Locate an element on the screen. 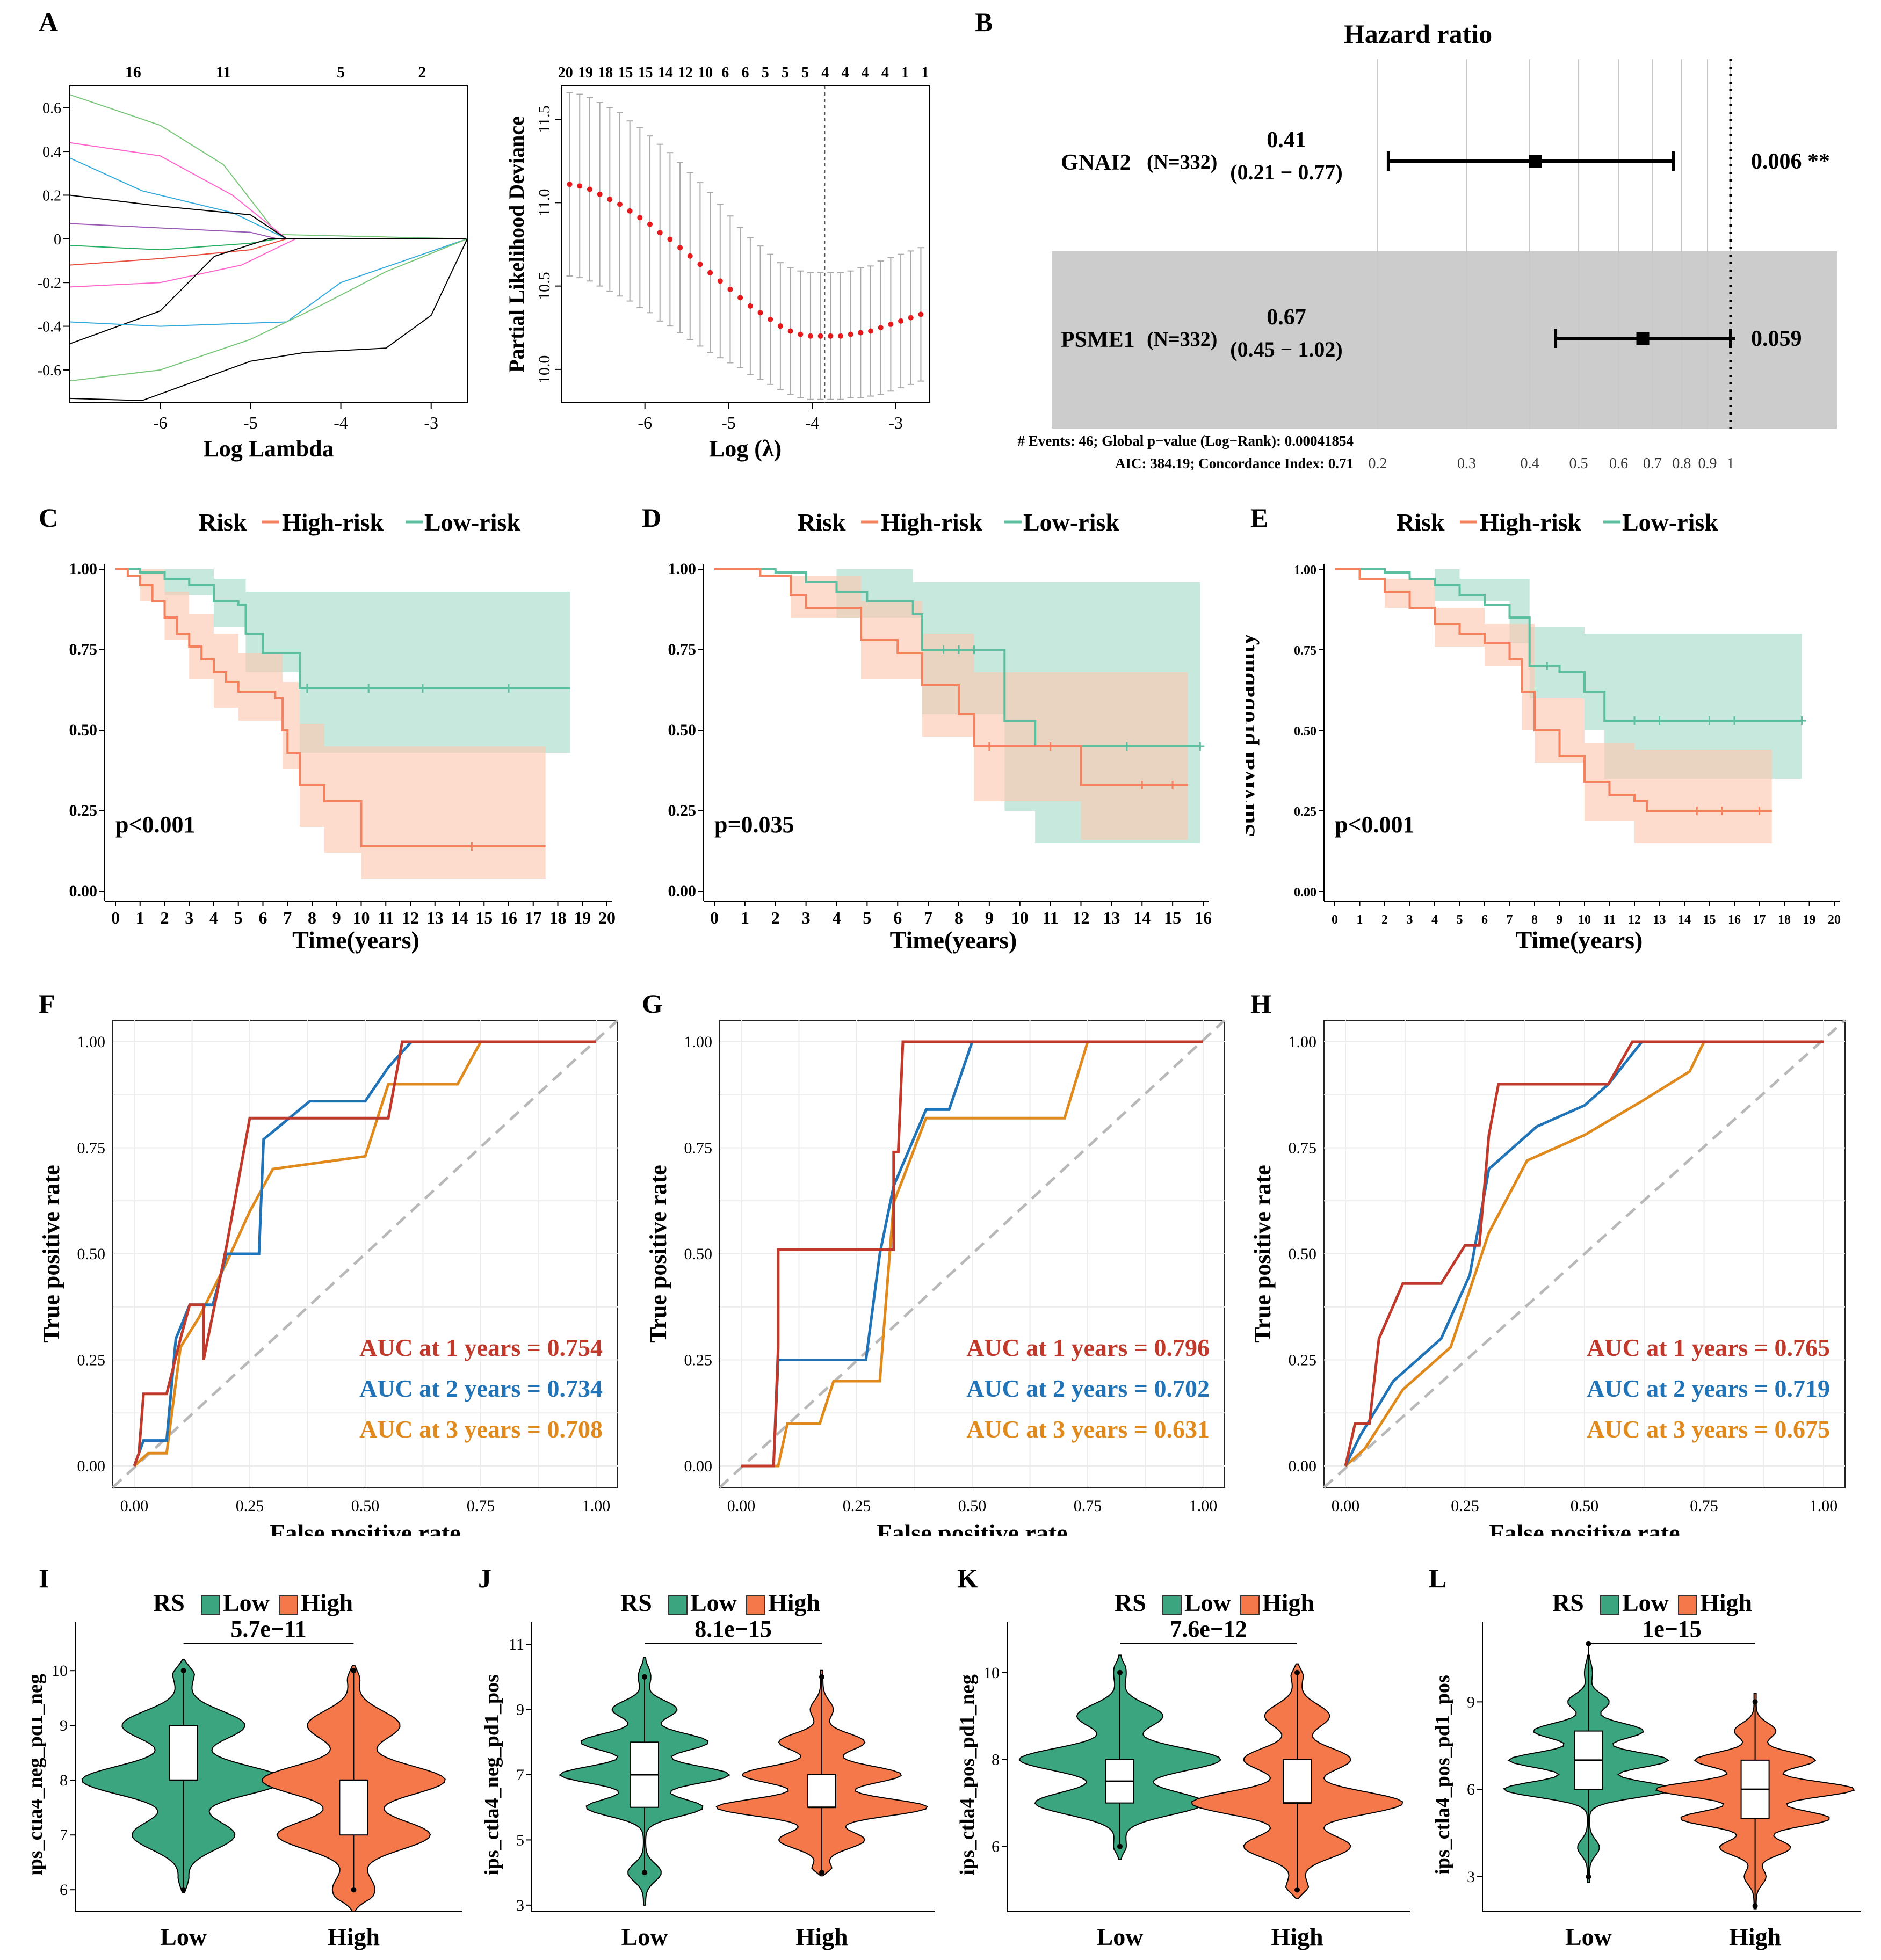 The height and width of the screenshot is (1960, 1881). x-tick-label: 14 is located at coordinates (1684, 920).